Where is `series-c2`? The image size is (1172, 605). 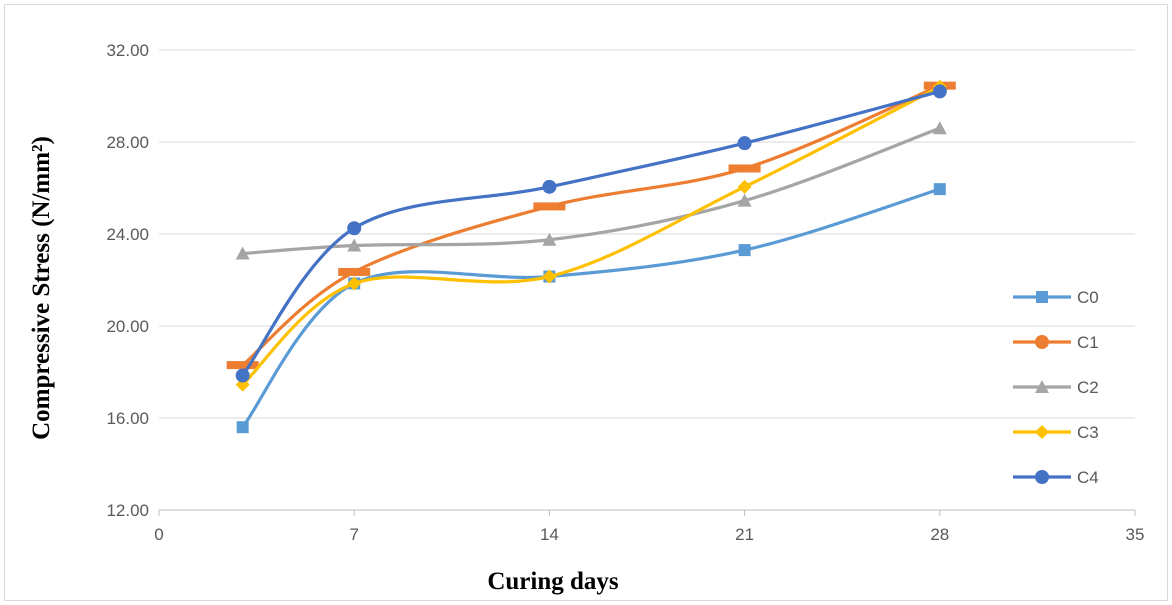 series-c2 is located at coordinates (591, 190).